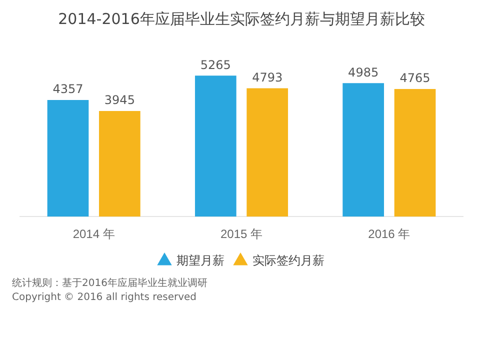 The image size is (483, 343). What do you see at coordinates (241, 234) in the screenshot?
I see `x-tick-label: 2015 年` at bounding box center [241, 234].